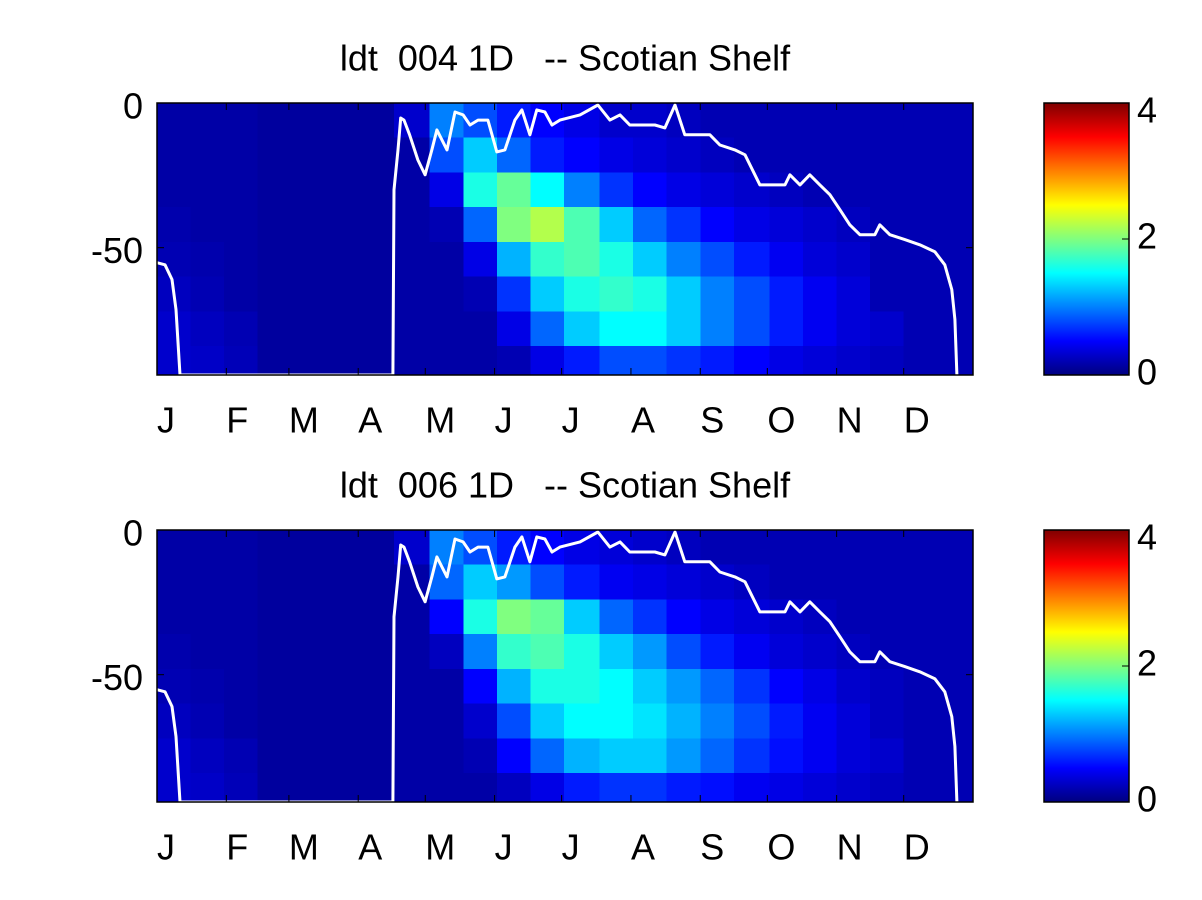  Describe the element at coordinates (133, 106) in the screenshot. I see `y-tick-label: 0` at that location.